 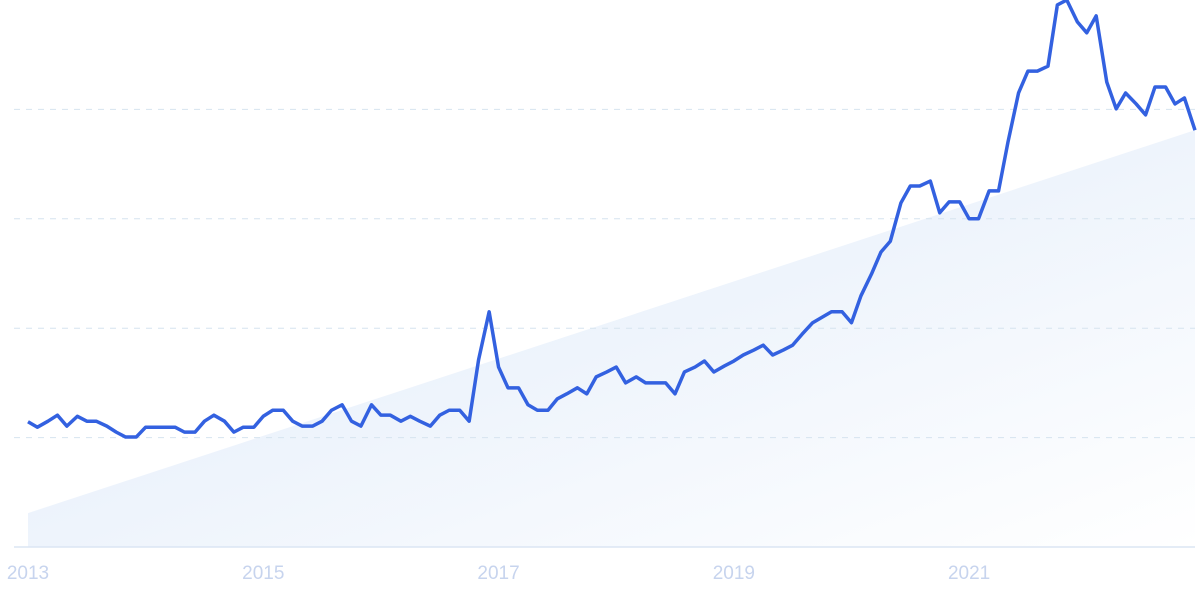 What do you see at coordinates (498, 573) in the screenshot?
I see `x-tick-label: 2017` at bounding box center [498, 573].